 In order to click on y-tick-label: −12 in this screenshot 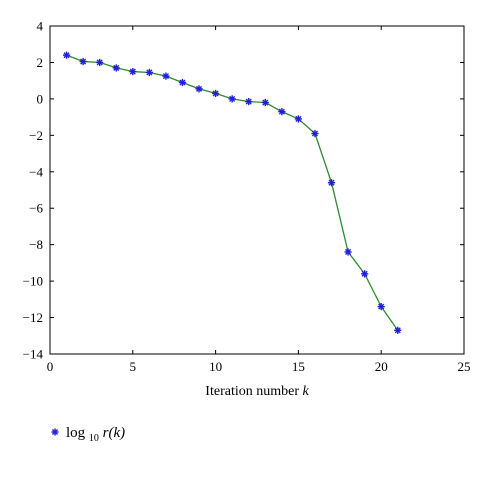, I will do `click(33, 317)`.